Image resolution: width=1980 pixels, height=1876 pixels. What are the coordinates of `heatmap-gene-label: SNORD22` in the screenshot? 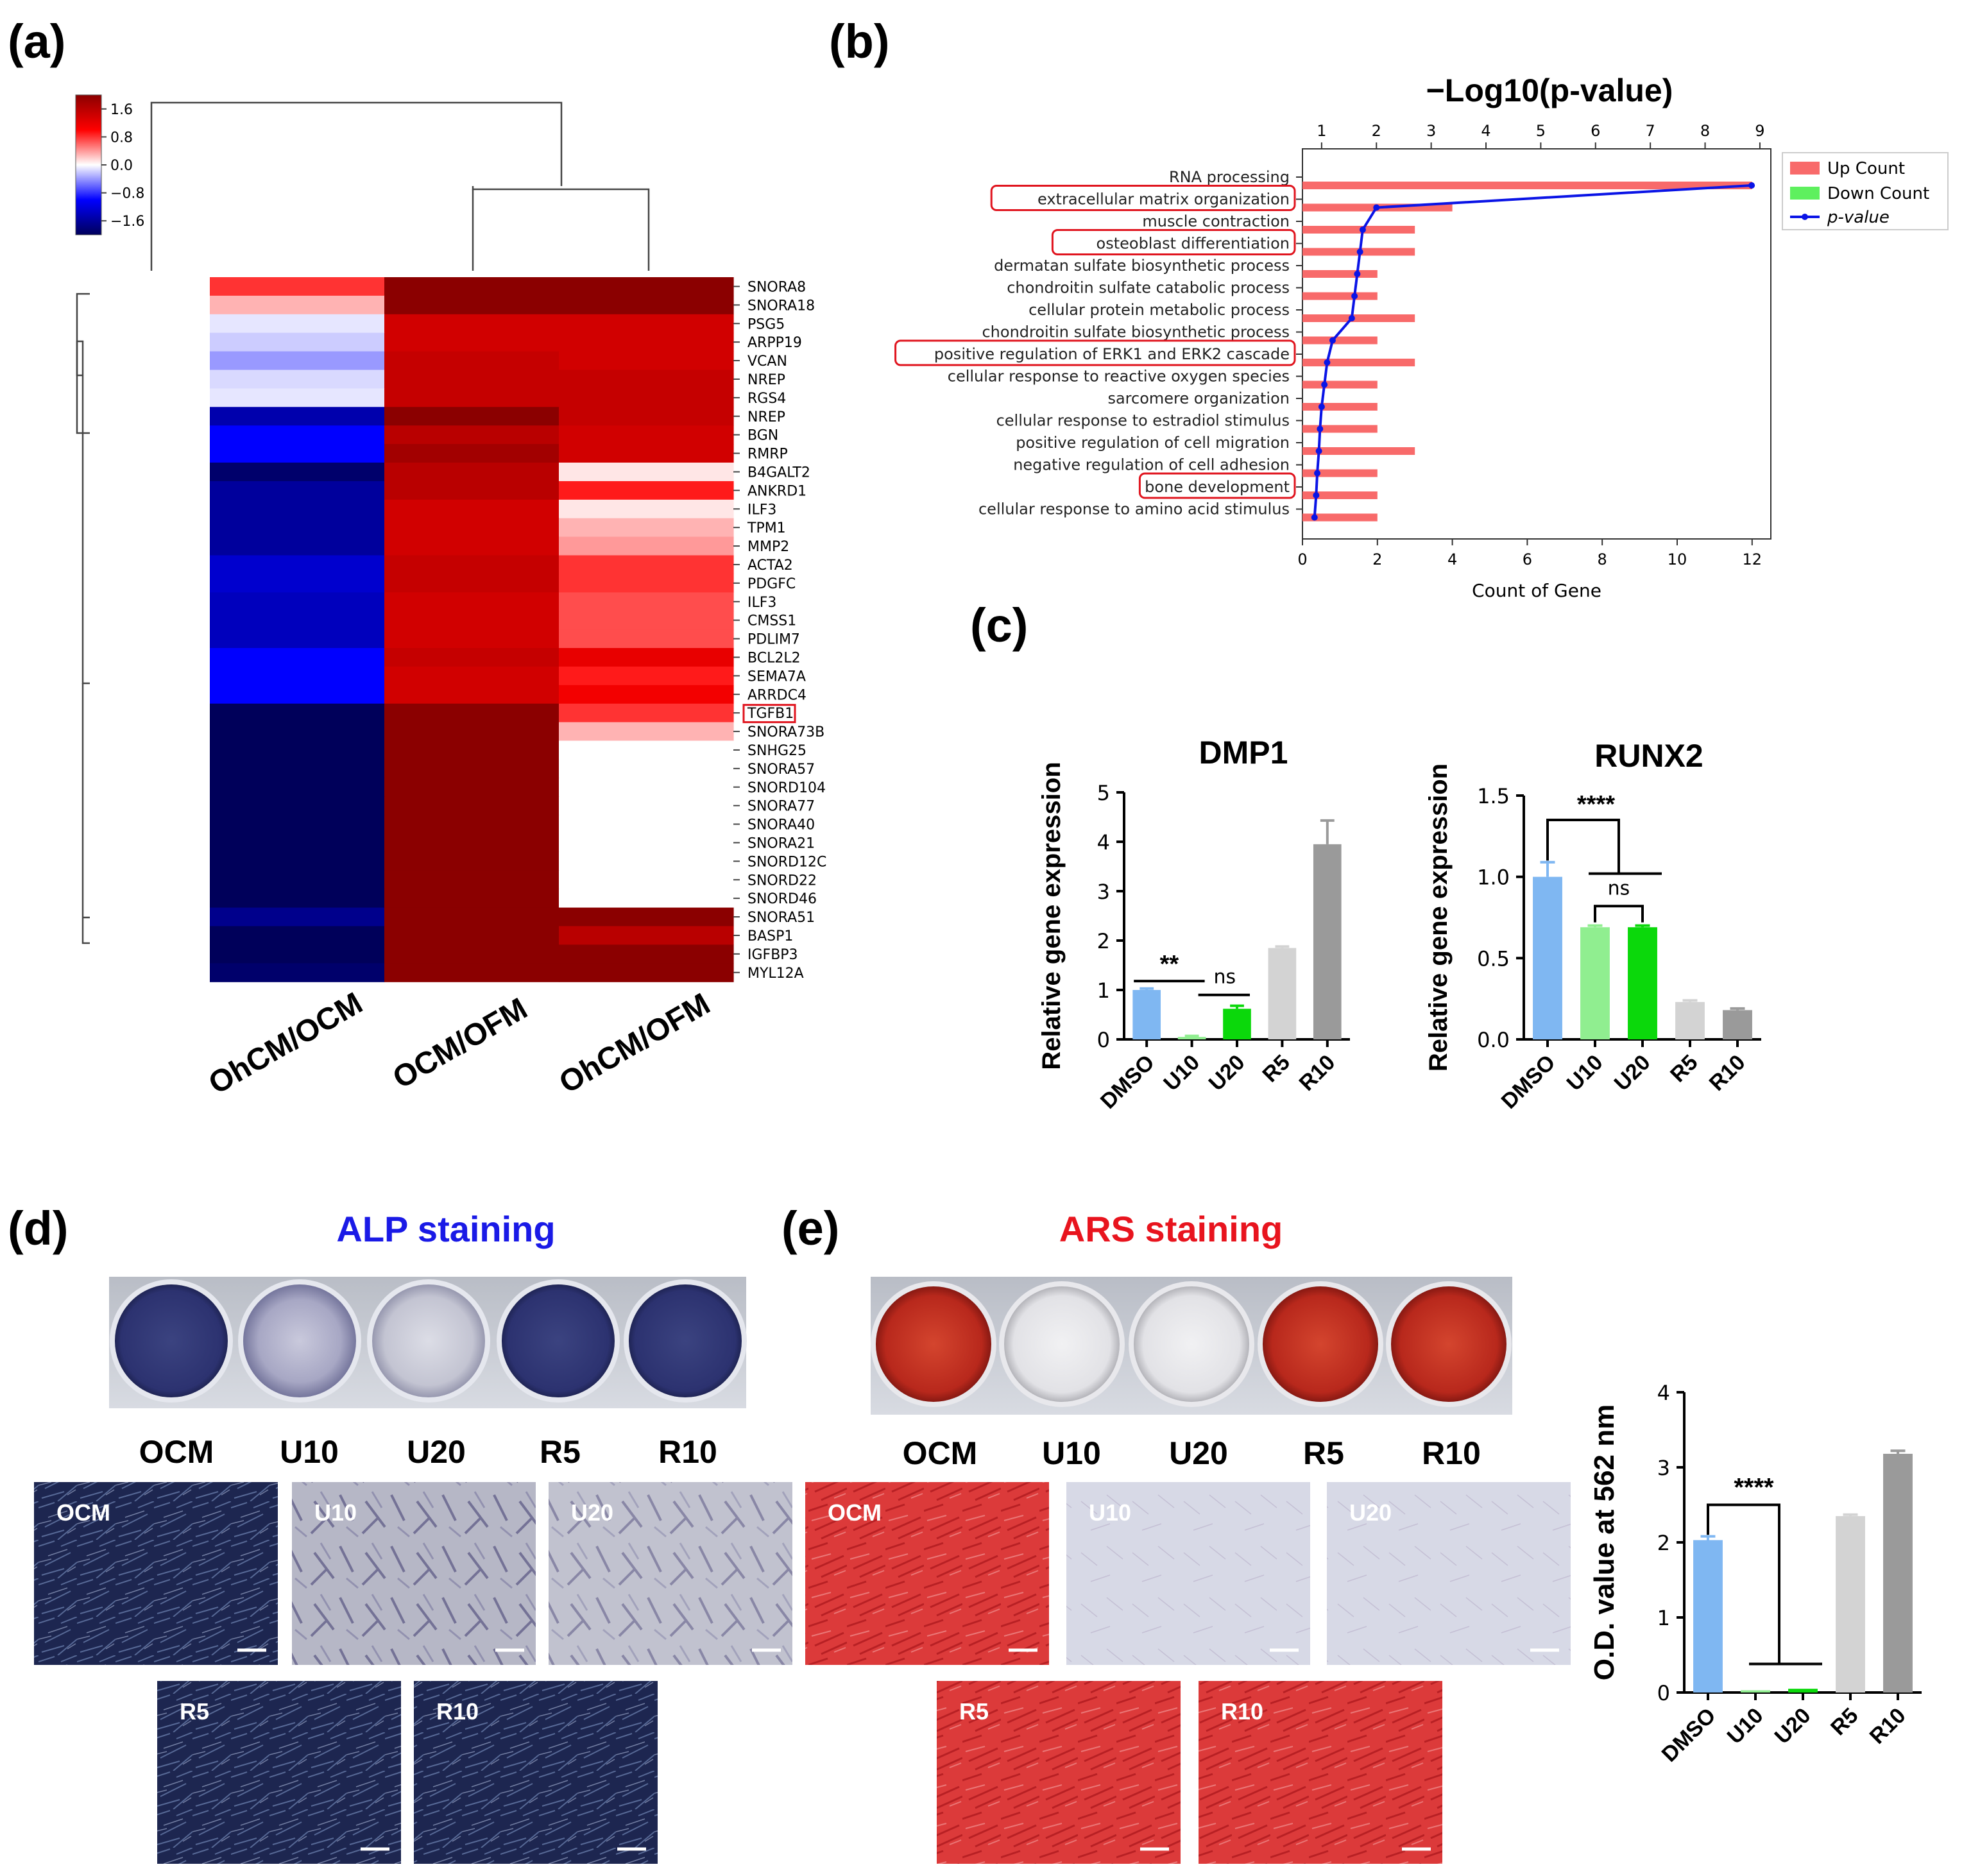 It's located at (782, 881).